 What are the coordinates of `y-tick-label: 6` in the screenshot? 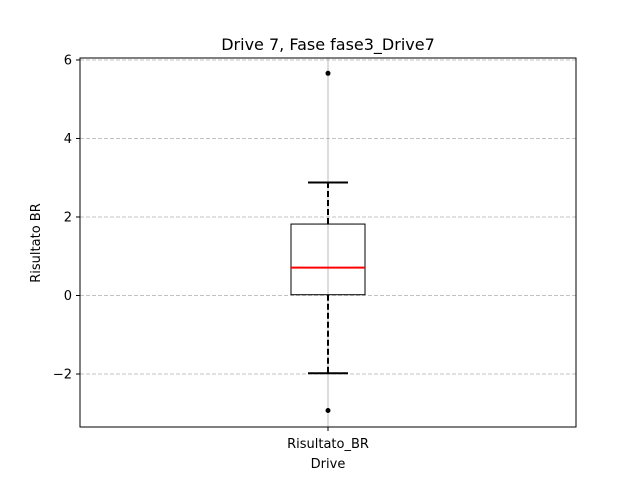 It's located at (68, 60).